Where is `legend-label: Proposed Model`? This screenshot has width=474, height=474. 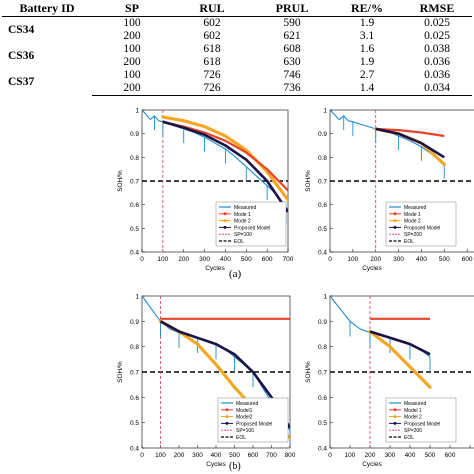 legend-label: Proposed Model is located at coordinates (422, 424).